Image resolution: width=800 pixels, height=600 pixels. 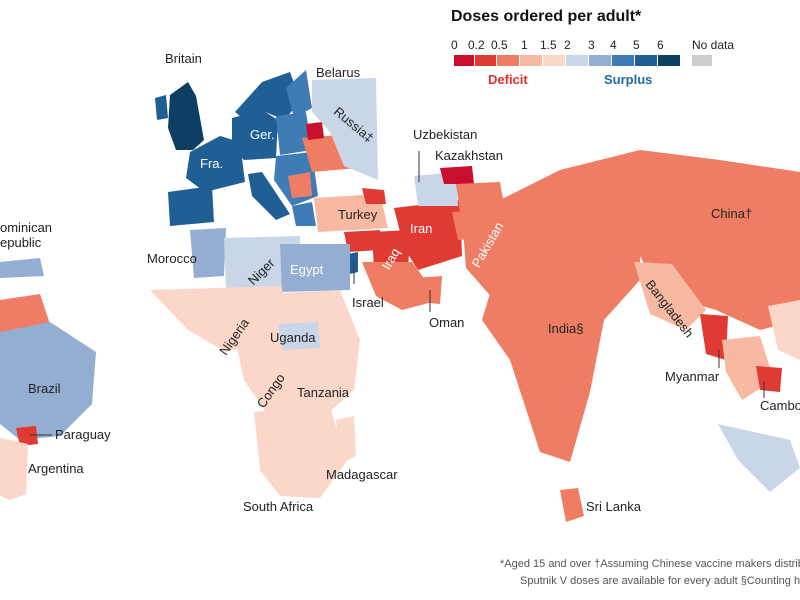 What do you see at coordinates (784, 330) in the screenshot?
I see `vietnam-shape` at bounding box center [784, 330].